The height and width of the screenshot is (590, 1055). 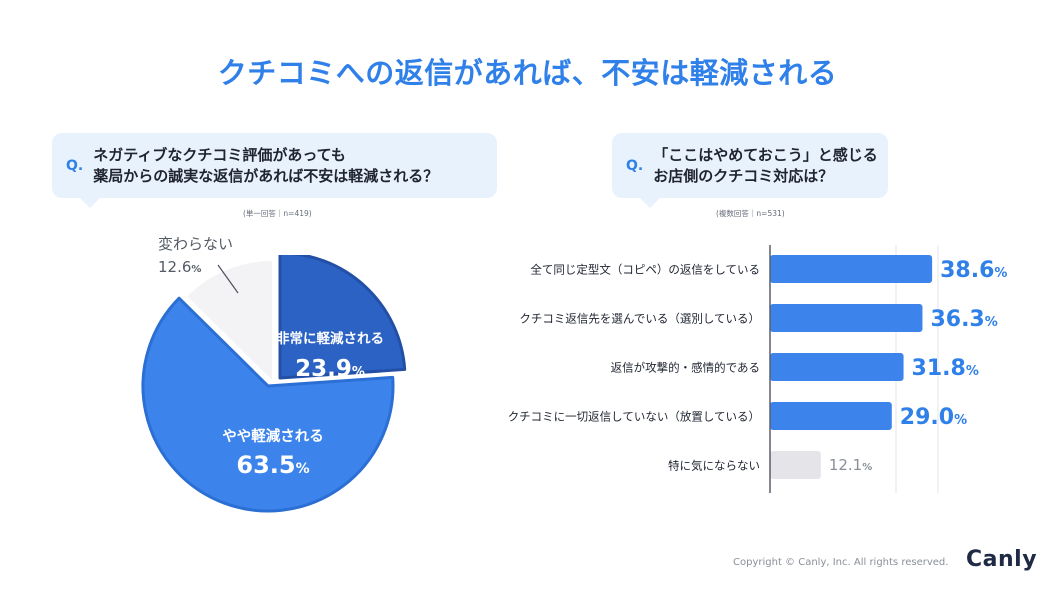 I want to click on bar-category-1: クチコミ返信先を選んでいる（選別している）, so click(x=639, y=319).